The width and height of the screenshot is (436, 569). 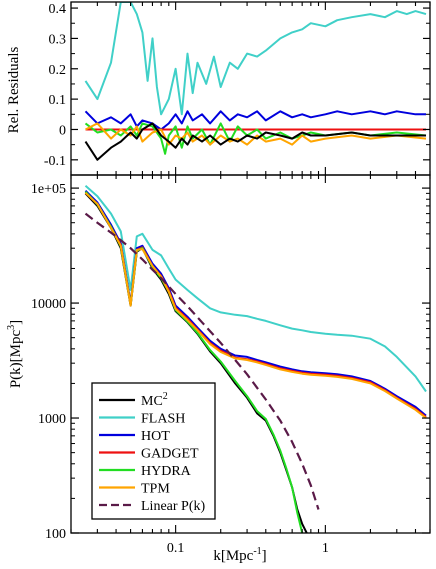 What do you see at coordinates (325, 548) in the screenshot?
I see `spectrum-x-tick-label: 1` at bounding box center [325, 548].